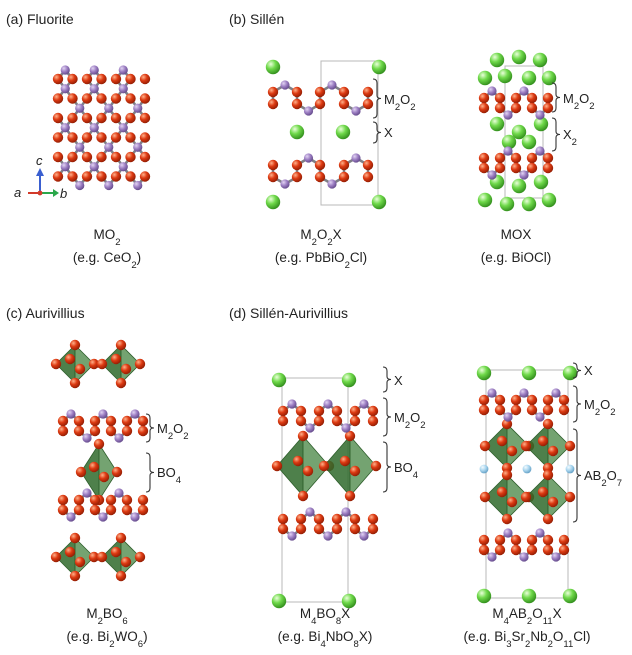 The height and width of the screenshot is (655, 632). Describe the element at coordinates (325, 639) in the screenshot. I see `example-d1: (e.g. Bi4NbO8X)` at that location.